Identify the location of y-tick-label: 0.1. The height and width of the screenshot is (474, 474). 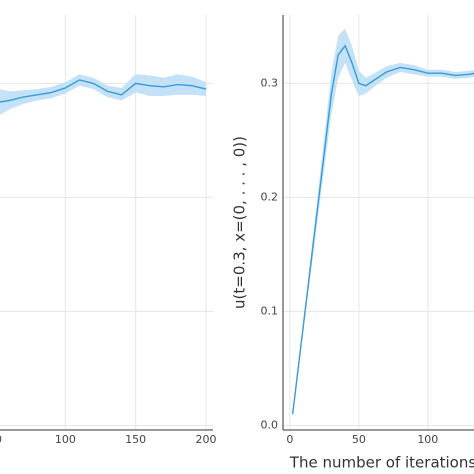
(270, 310).